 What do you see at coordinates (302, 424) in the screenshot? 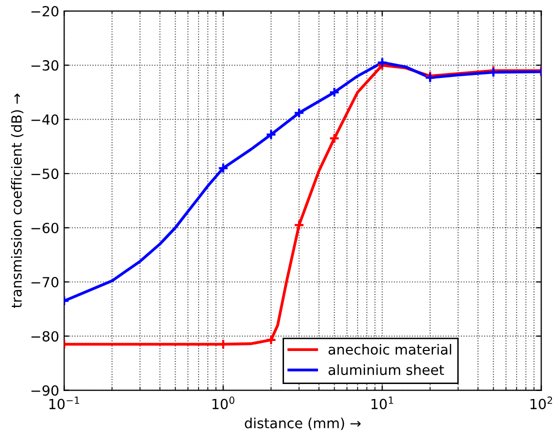
I see `x-axis-title: distance (mm) →` at bounding box center [302, 424].